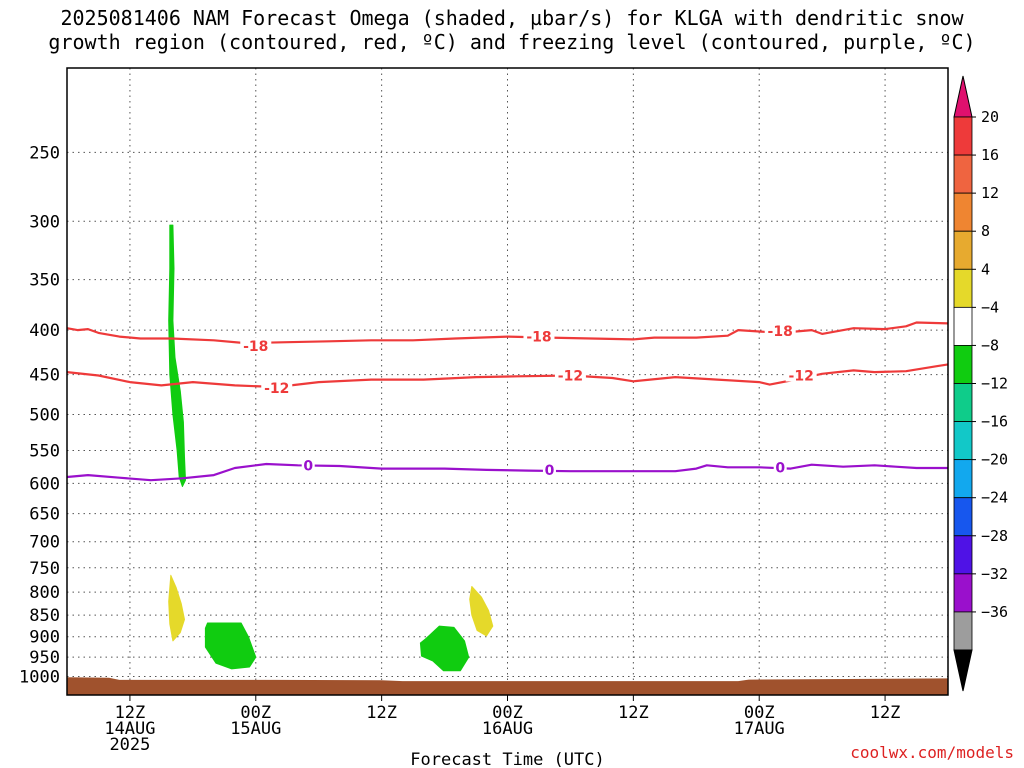 Image resolution: width=1024 pixels, height=768 pixels. Describe the element at coordinates (963, 96) in the screenshot. I see `colorbar-top-arrow` at that location.